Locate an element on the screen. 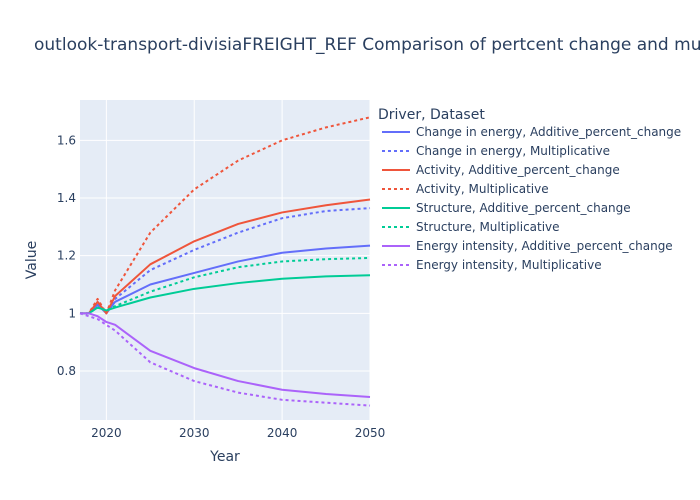 Image resolution: width=700 pixels, height=500 pixels. legend-label: Change in energy, Multiplicative is located at coordinates (513, 151).